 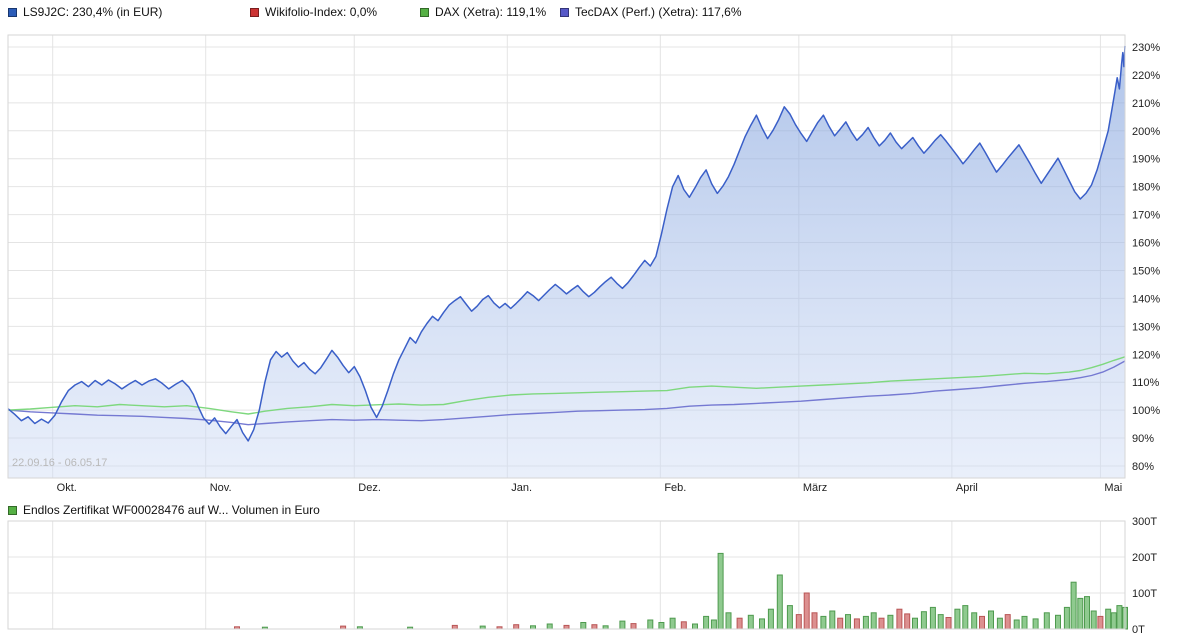 I want to click on month-label: Dez., so click(x=369, y=488).